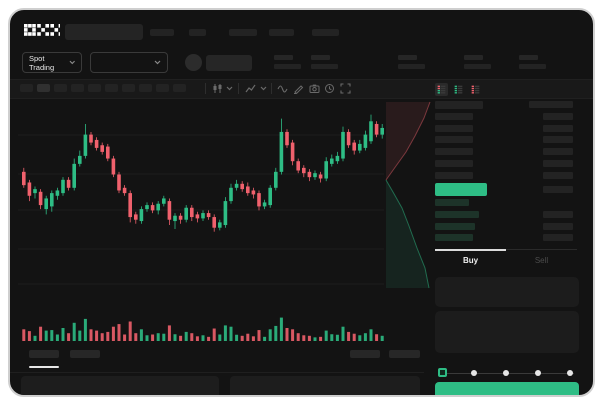 The image size is (603, 405). What do you see at coordinates (475, 89) in the screenshot?
I see `book-asks-icon` at bounding box center [475, 89].